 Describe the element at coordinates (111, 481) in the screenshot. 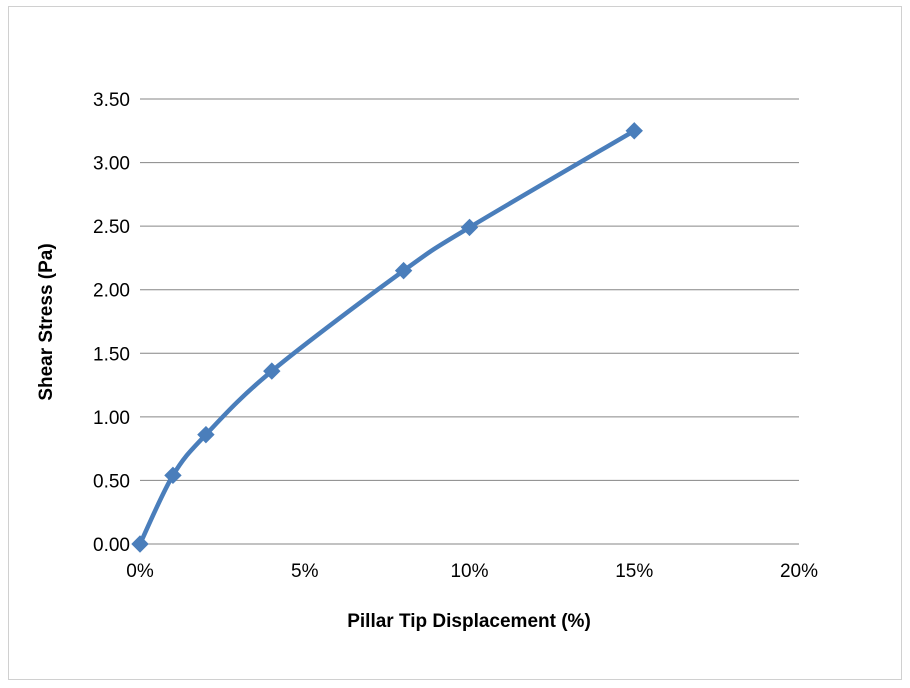

I see `y-tick-label: 0.50` at that location.